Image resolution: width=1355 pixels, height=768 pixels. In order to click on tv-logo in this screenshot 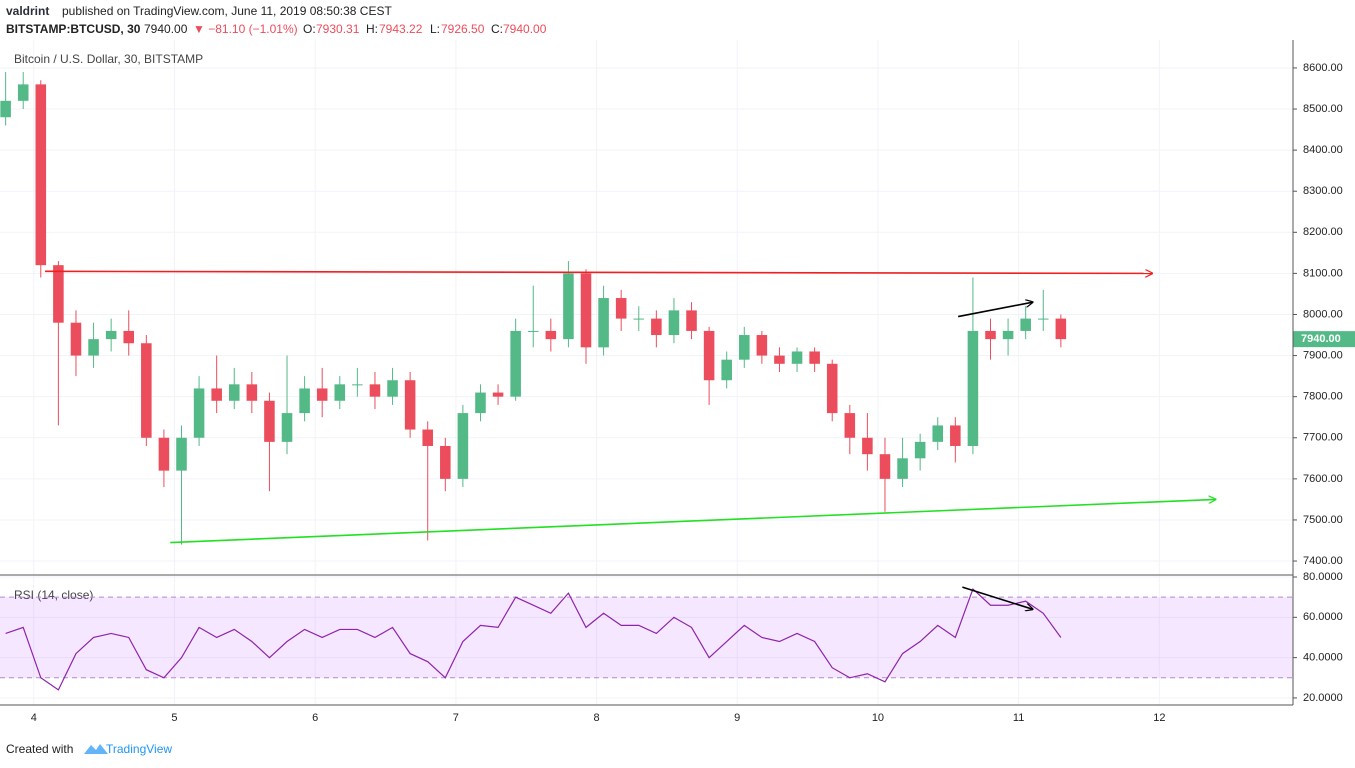, I will do `click(96, 749)`.